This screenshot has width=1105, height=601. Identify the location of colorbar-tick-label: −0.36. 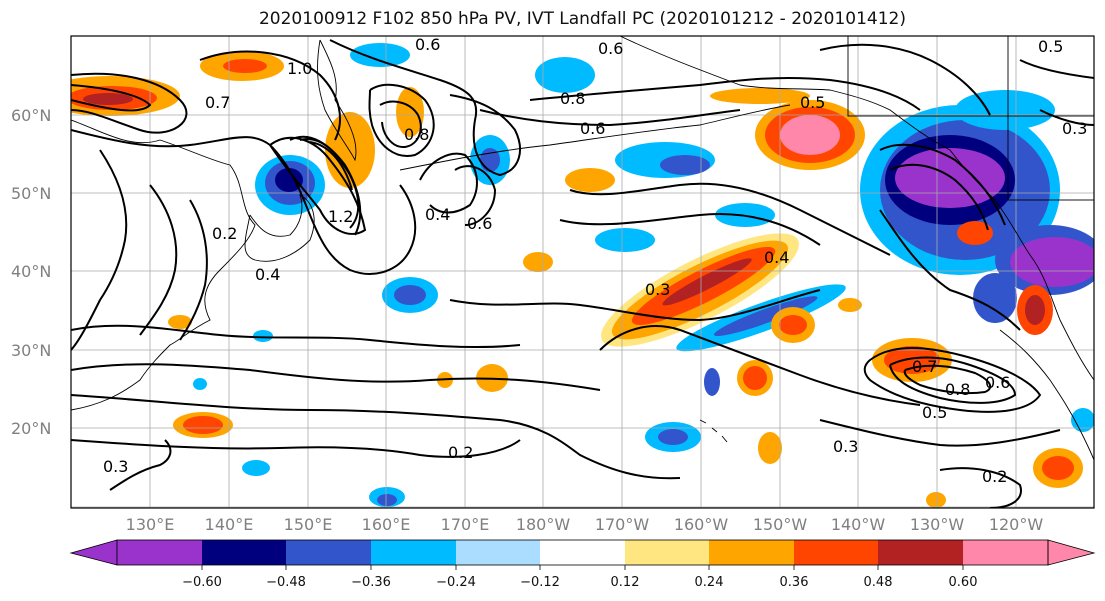
(371, 582).